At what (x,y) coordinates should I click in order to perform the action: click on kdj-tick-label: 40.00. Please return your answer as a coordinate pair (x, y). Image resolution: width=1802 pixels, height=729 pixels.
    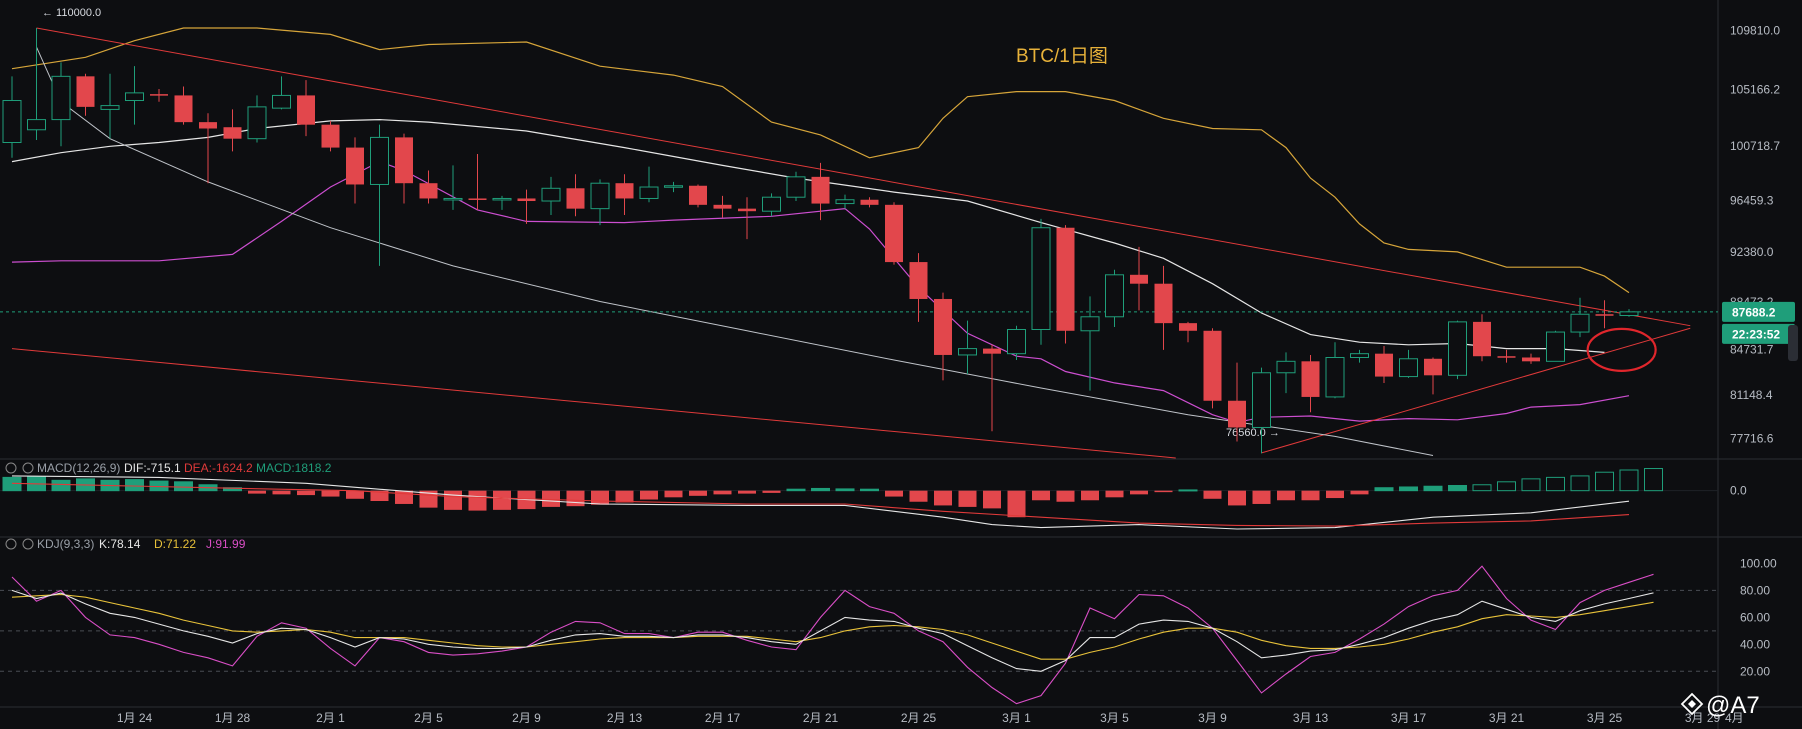
    Looking at the image, I should click on (1755, 644).